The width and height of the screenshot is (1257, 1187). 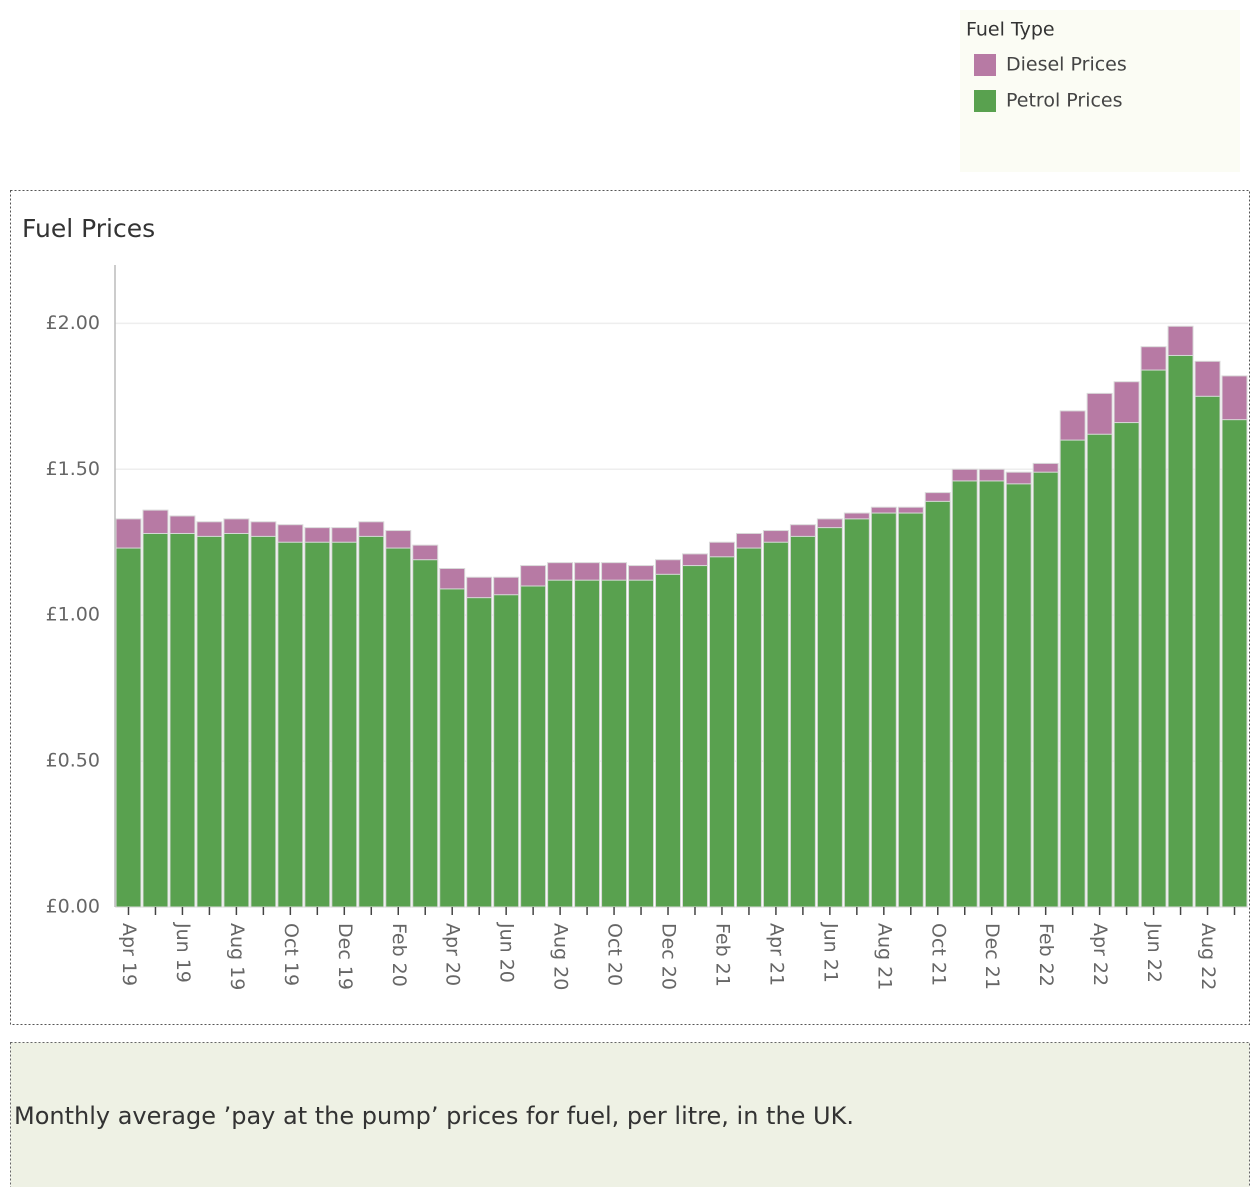 What do you see at coordinates (830, 952) in the screenshot?
I see `x-tick-label: Jun 21` at bounding box center [830, 952].